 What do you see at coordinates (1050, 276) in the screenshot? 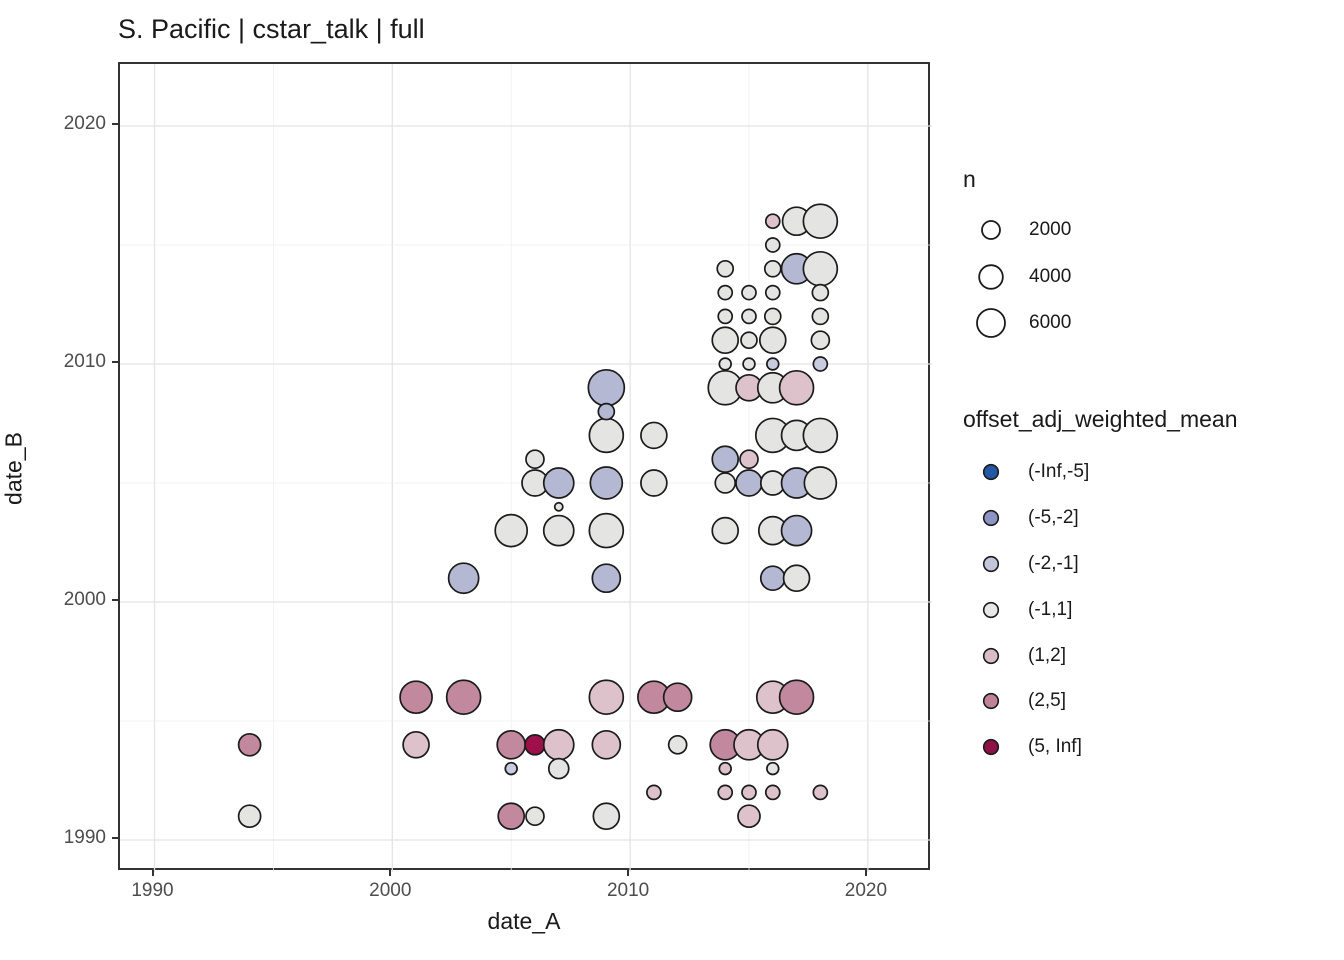
I see `size-legend-label: 4000` at bounding box center [1050, 276].